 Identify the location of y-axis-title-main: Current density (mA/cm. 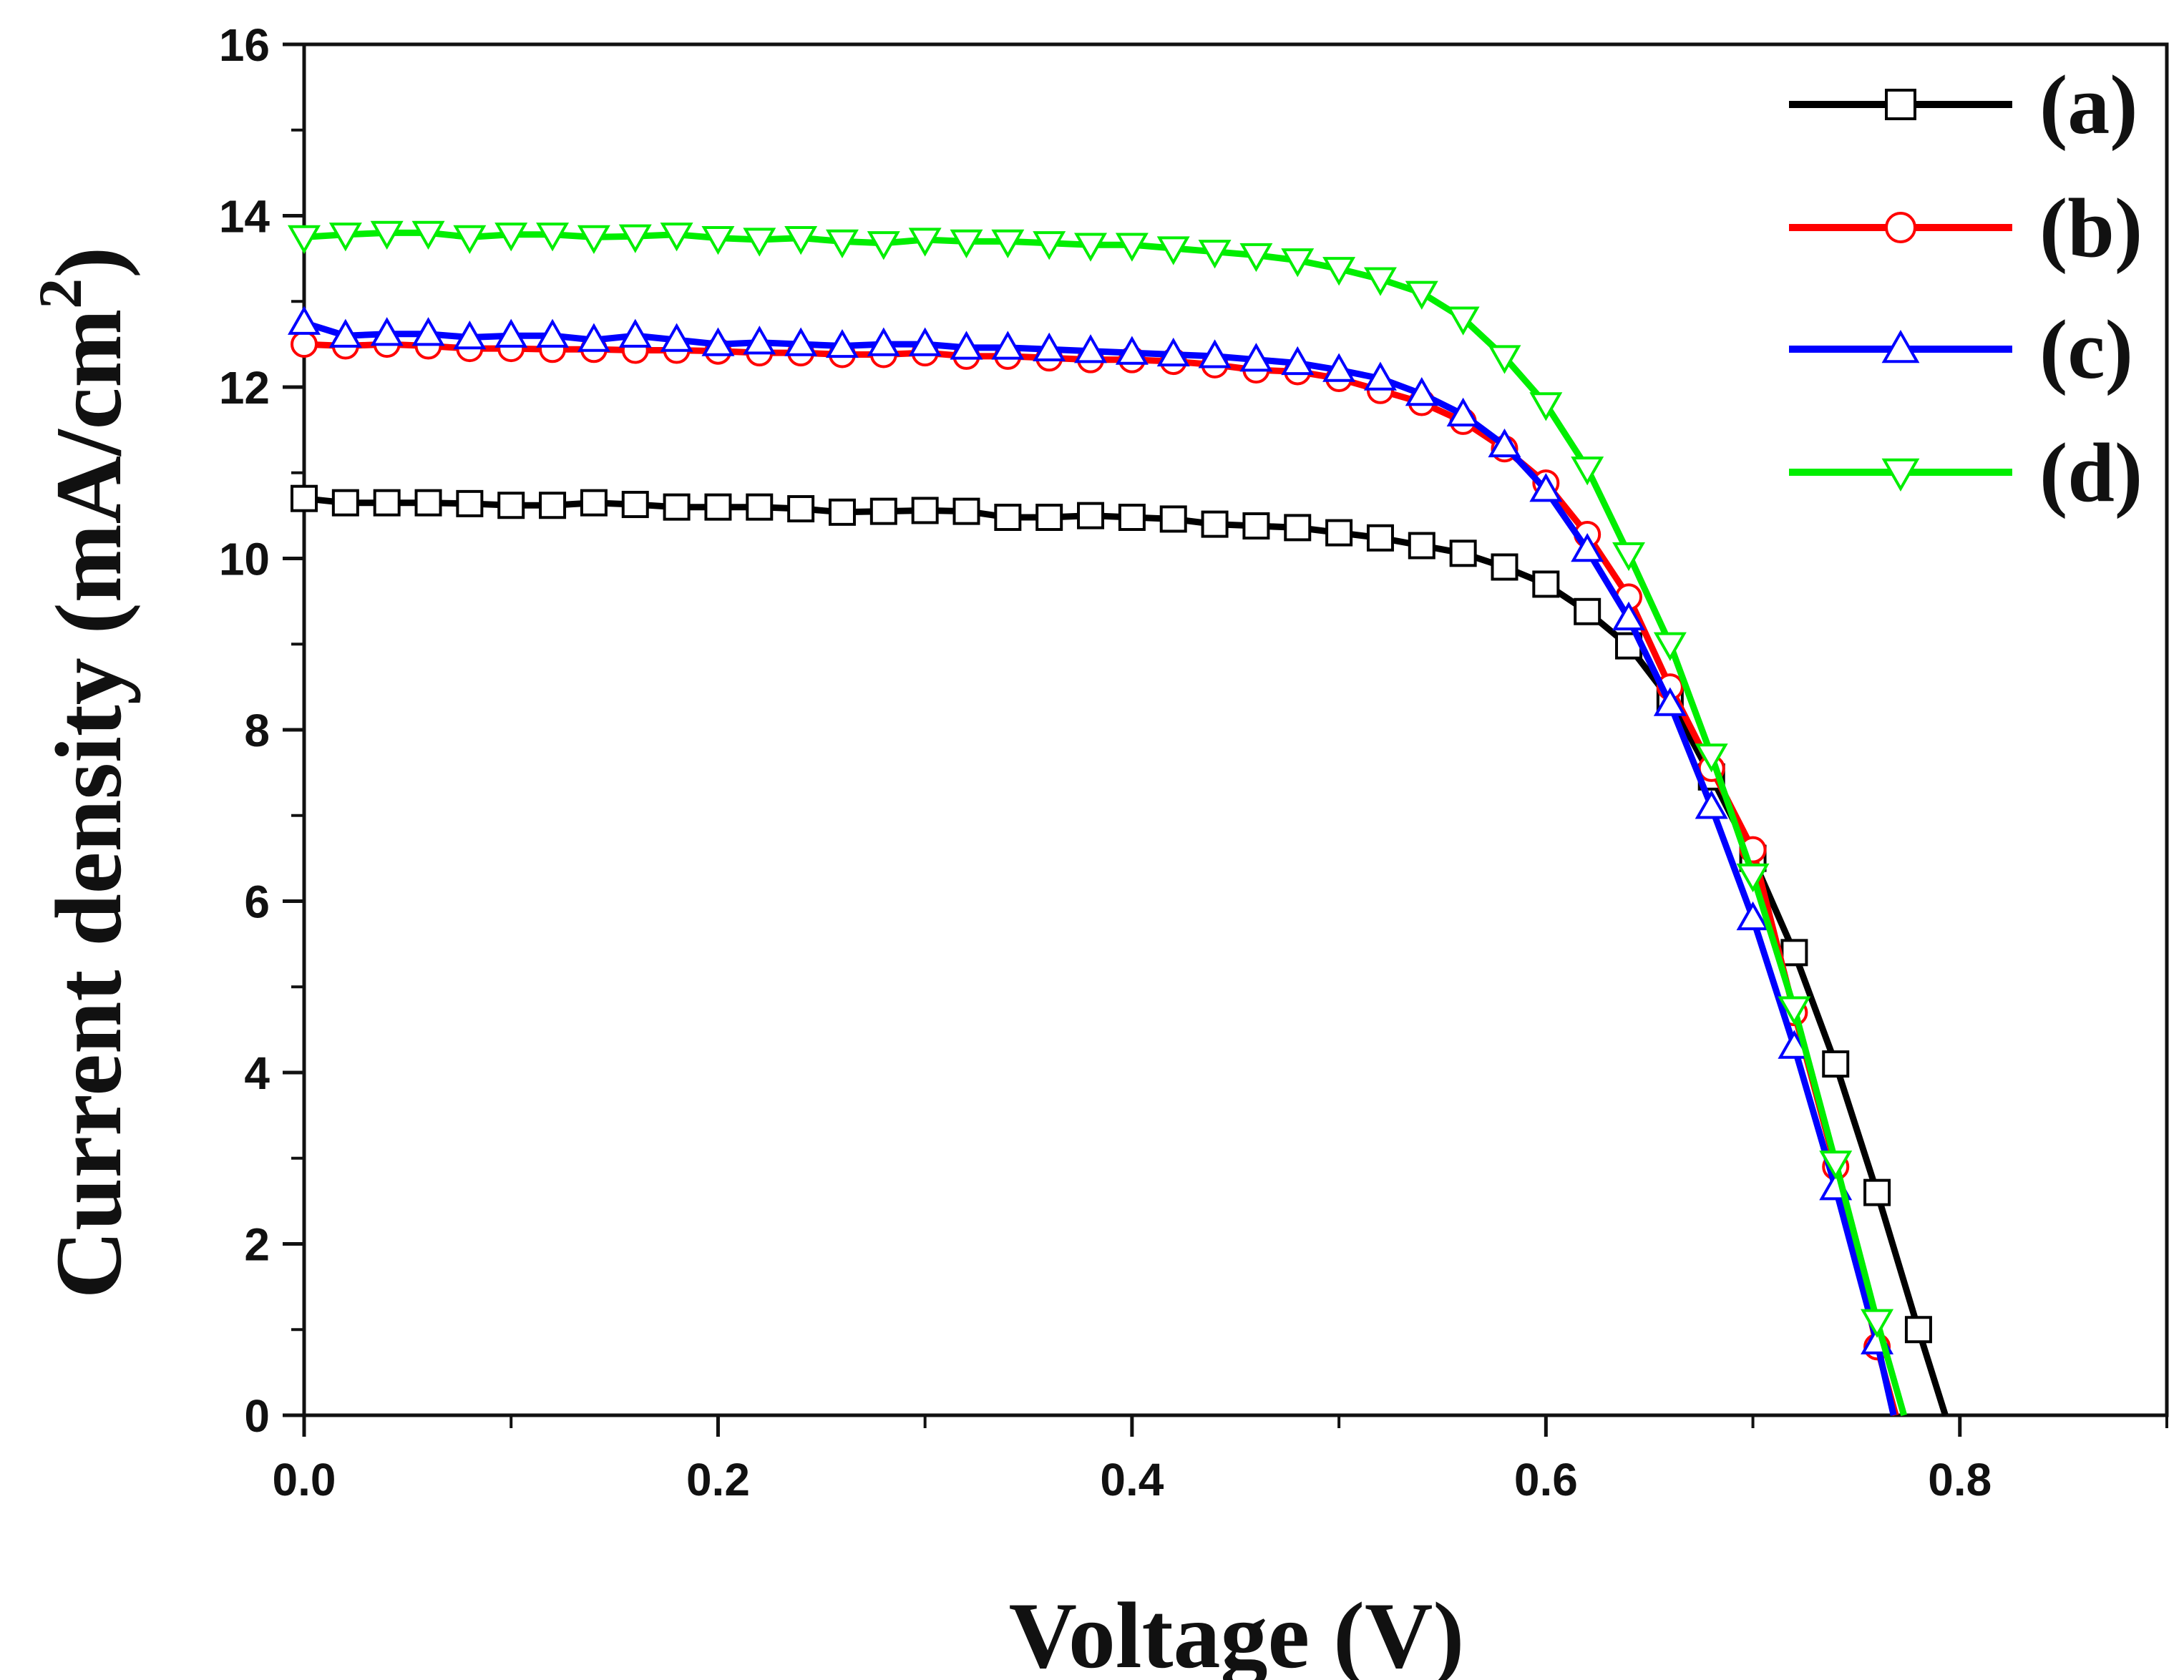
(88, 804).